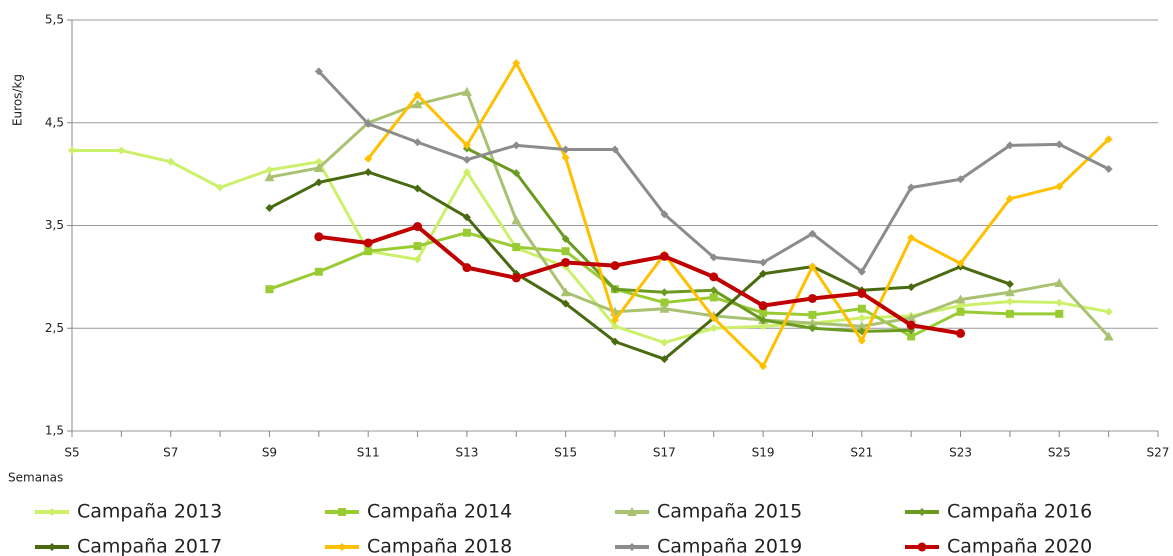 The height and width of the screenshot is (556, 1173). I want to click on legend-entry: Campaña 2020, so click(998, 546).